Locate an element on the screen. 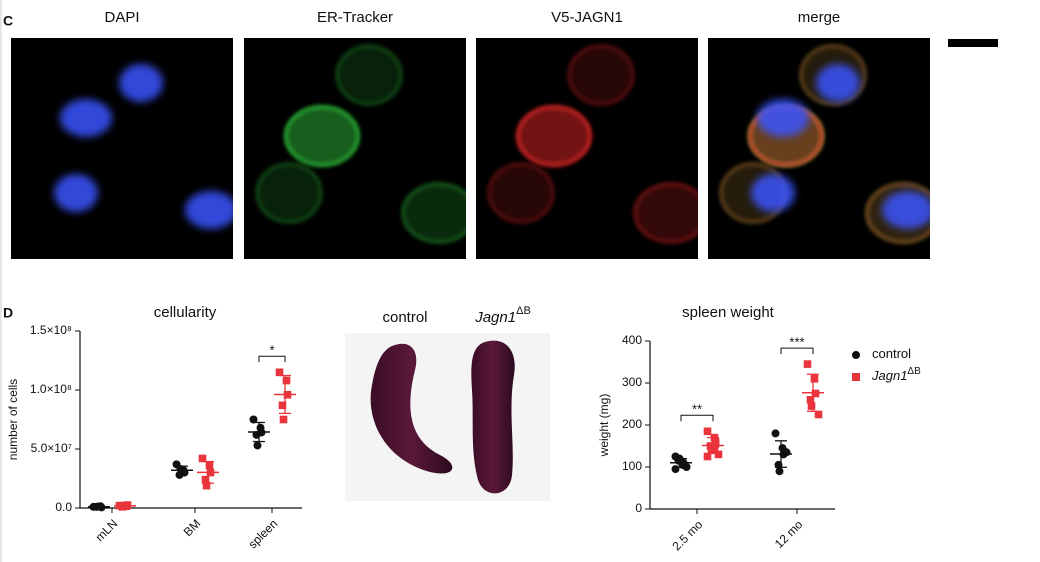  x-tick-label: 12 mo is located at coordinates (789, 534).